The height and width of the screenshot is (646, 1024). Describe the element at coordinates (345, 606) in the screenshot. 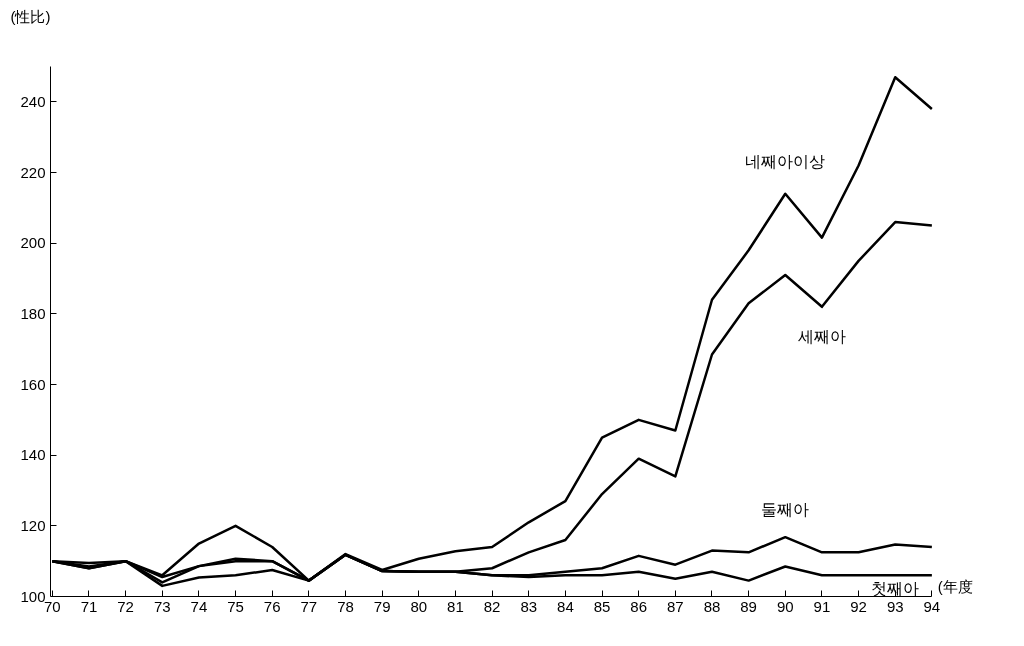

I see `x-tick-label: 78` at that location.